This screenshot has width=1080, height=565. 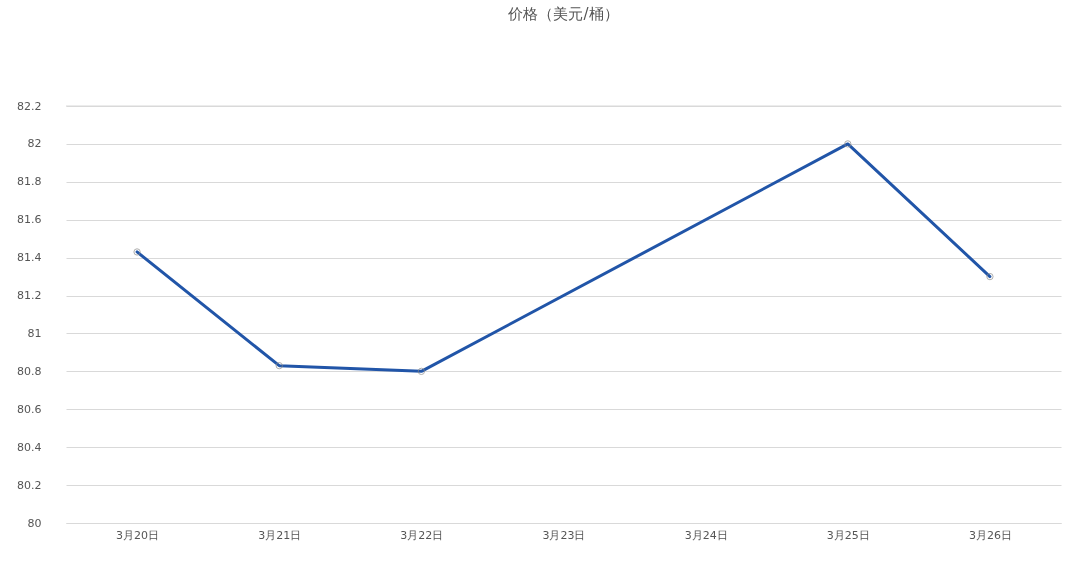 I want to click on y-tick-label: 80.6, so click(x=29, y=409).